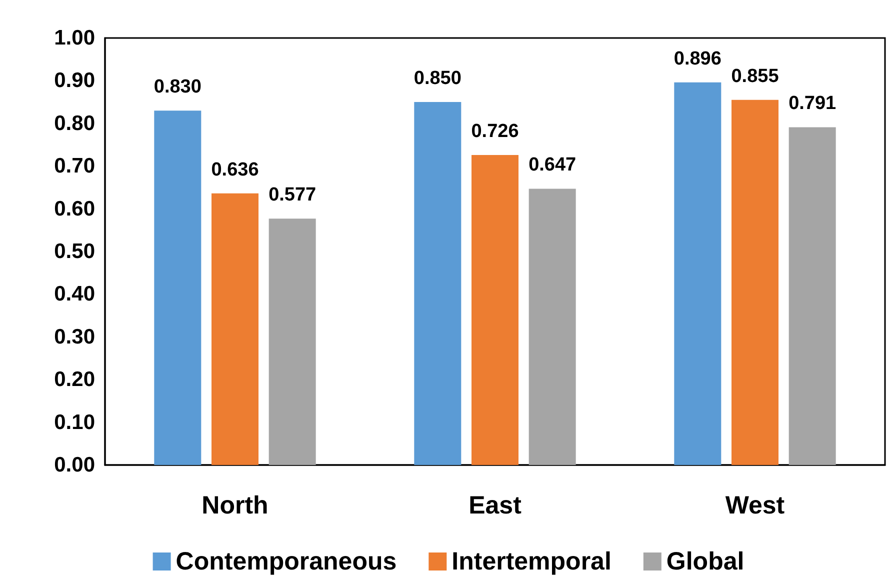 This screenshot has height=581, width=889. I want to click on data-label: 0.577, so click(292, 195).